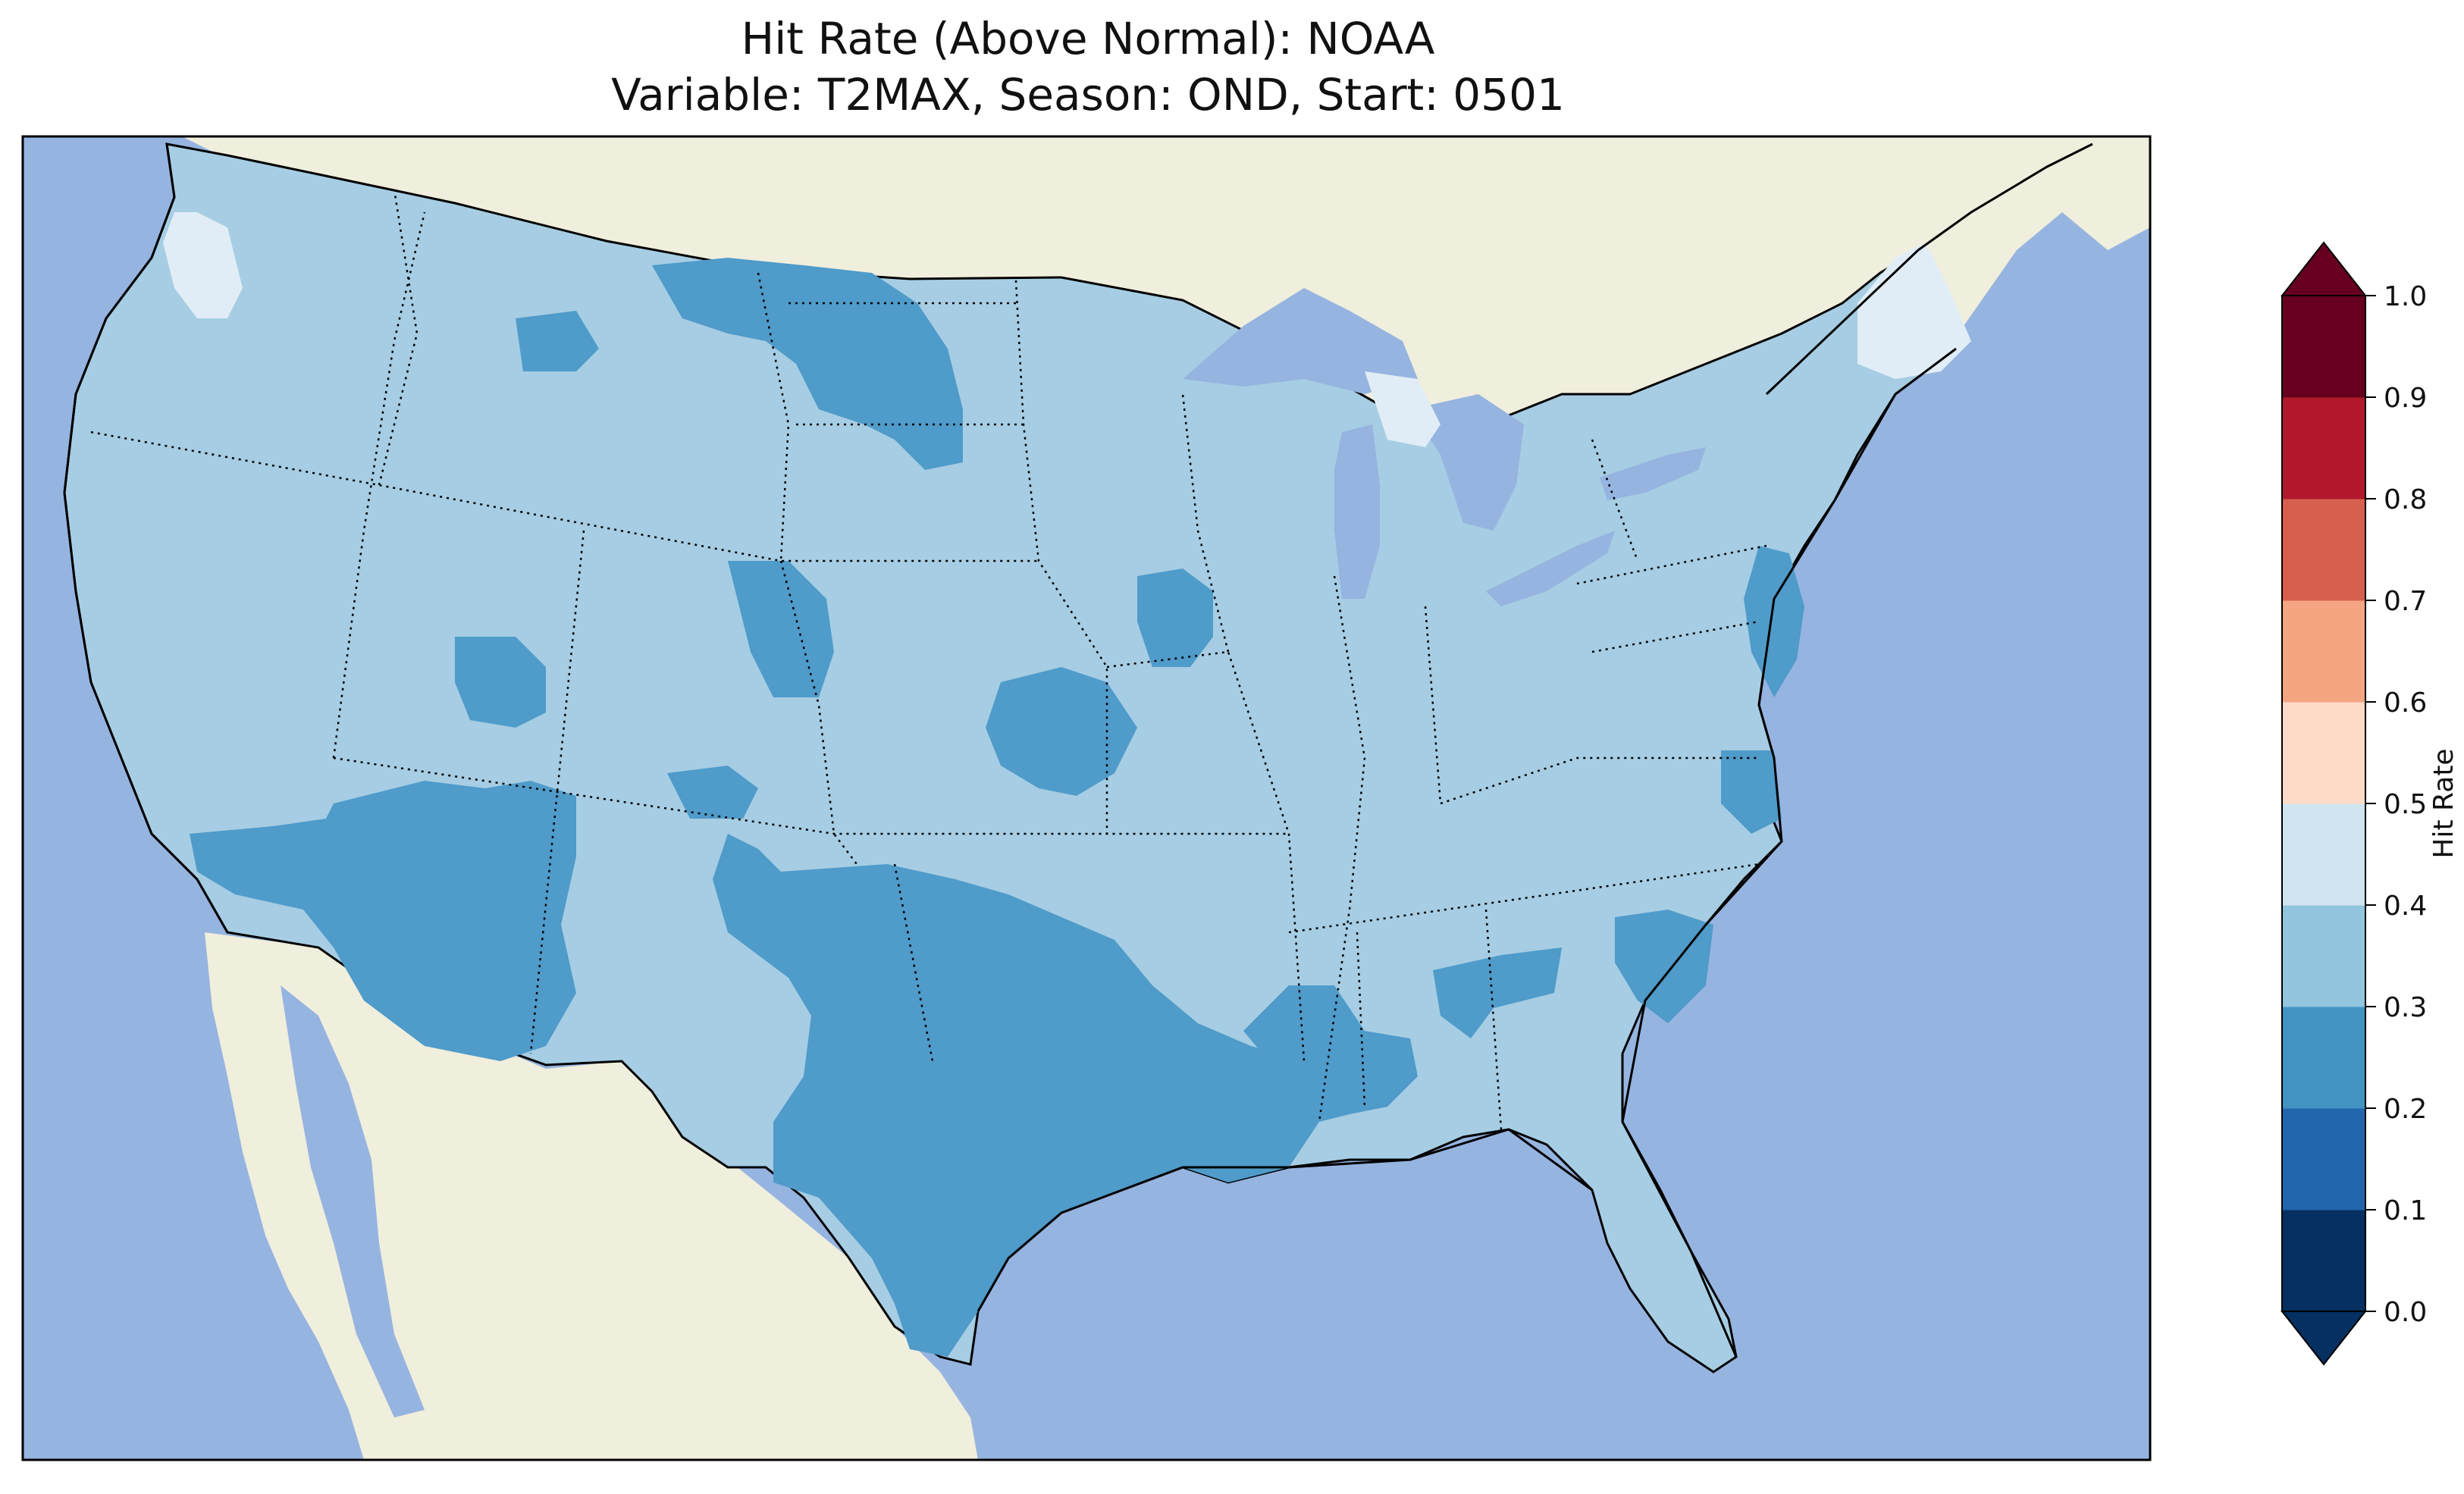 Image resolution: width=2464 pixels, height=1494 pixels. I want to click on region-southwest, so click(383, 921).